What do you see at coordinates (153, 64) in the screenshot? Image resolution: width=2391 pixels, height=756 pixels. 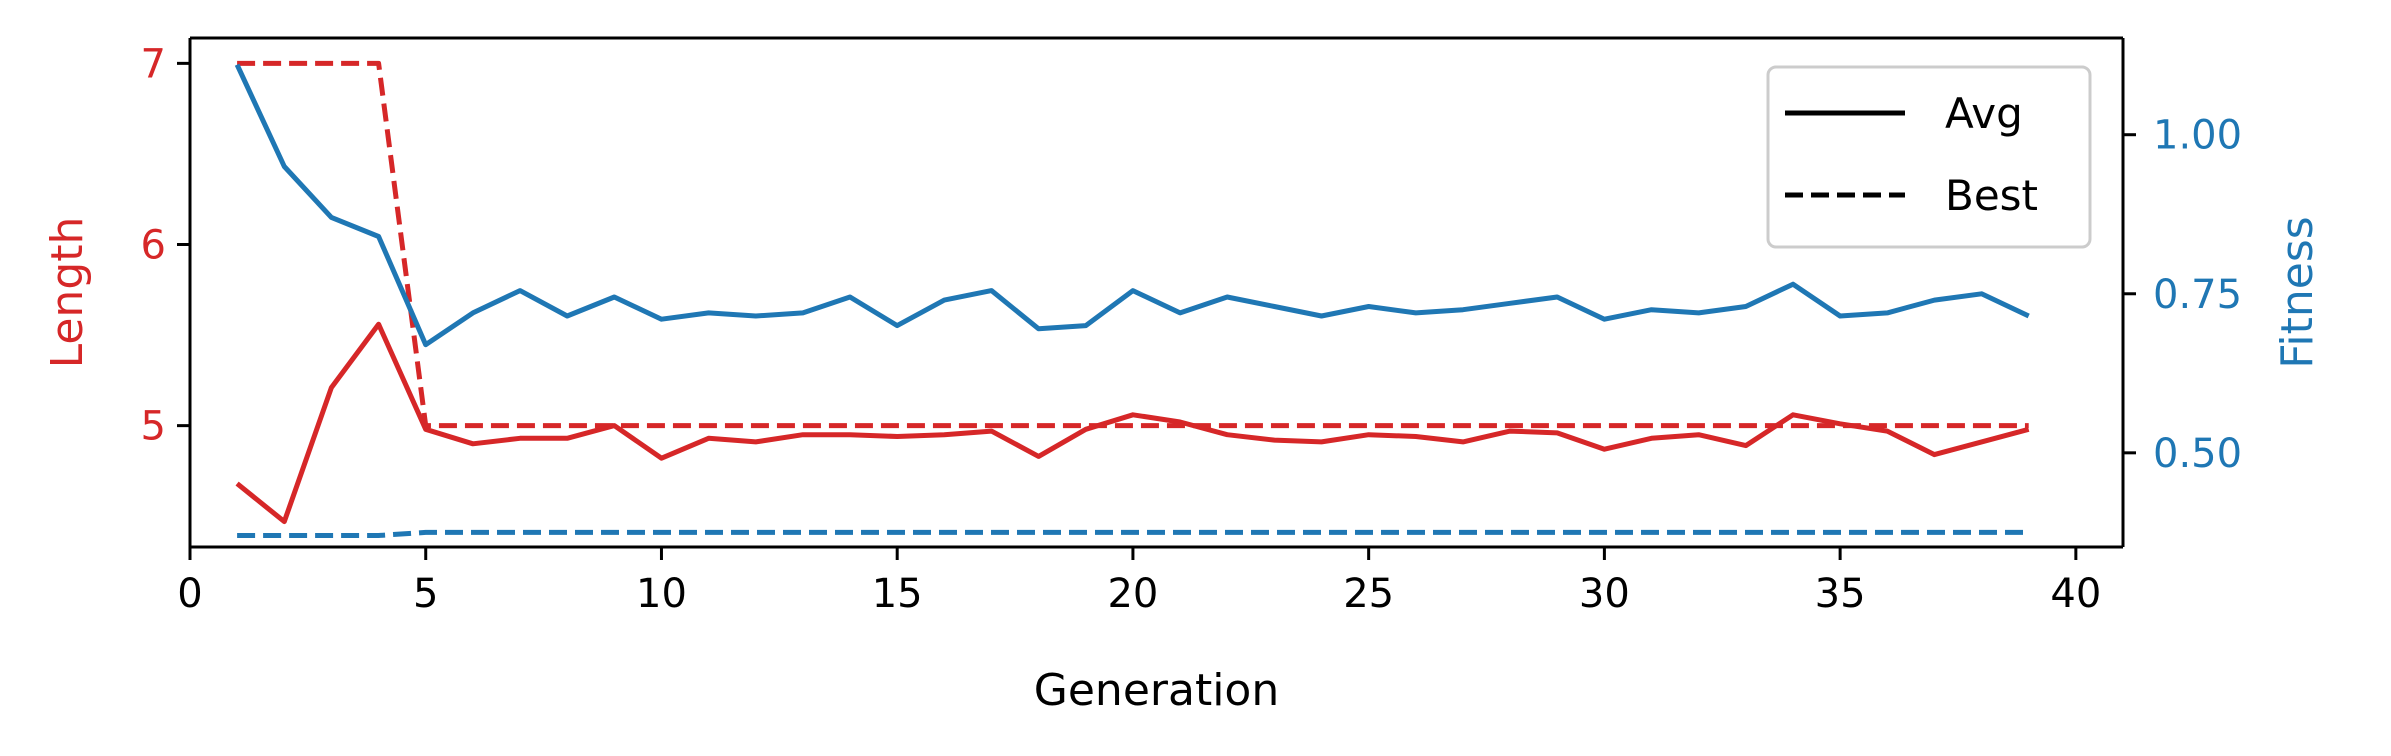 I see `y-left-tick-label: 7` at bounding box center [153, 64].